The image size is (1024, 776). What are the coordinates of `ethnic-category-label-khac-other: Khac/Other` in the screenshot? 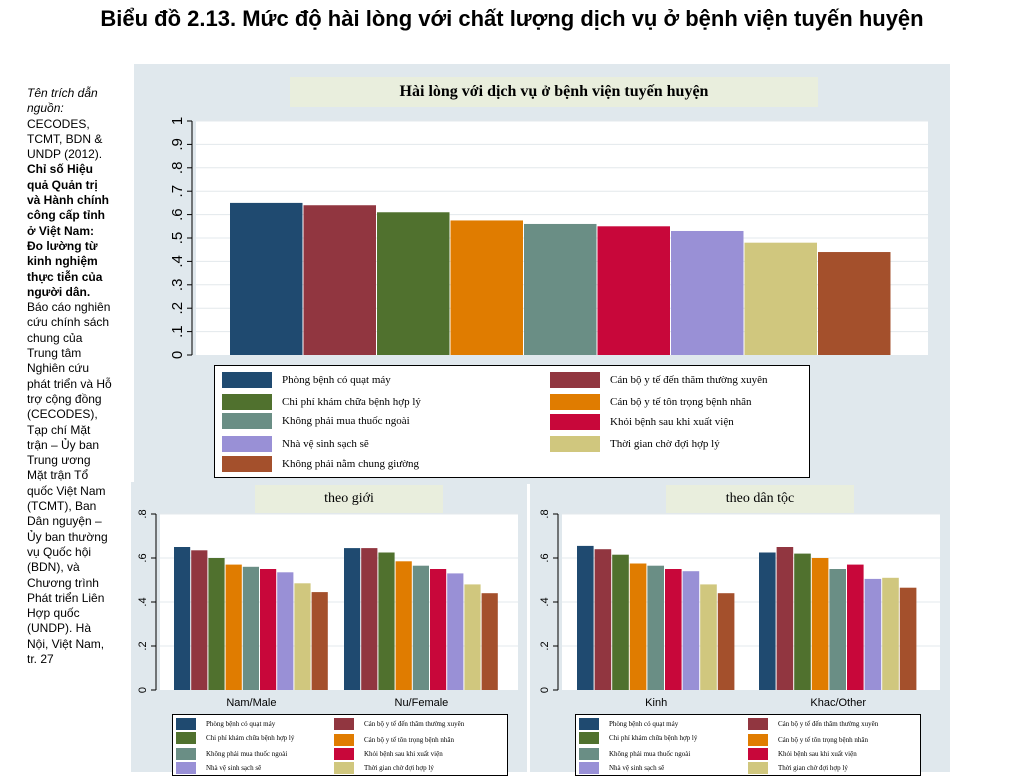 It's located at (838, 703).